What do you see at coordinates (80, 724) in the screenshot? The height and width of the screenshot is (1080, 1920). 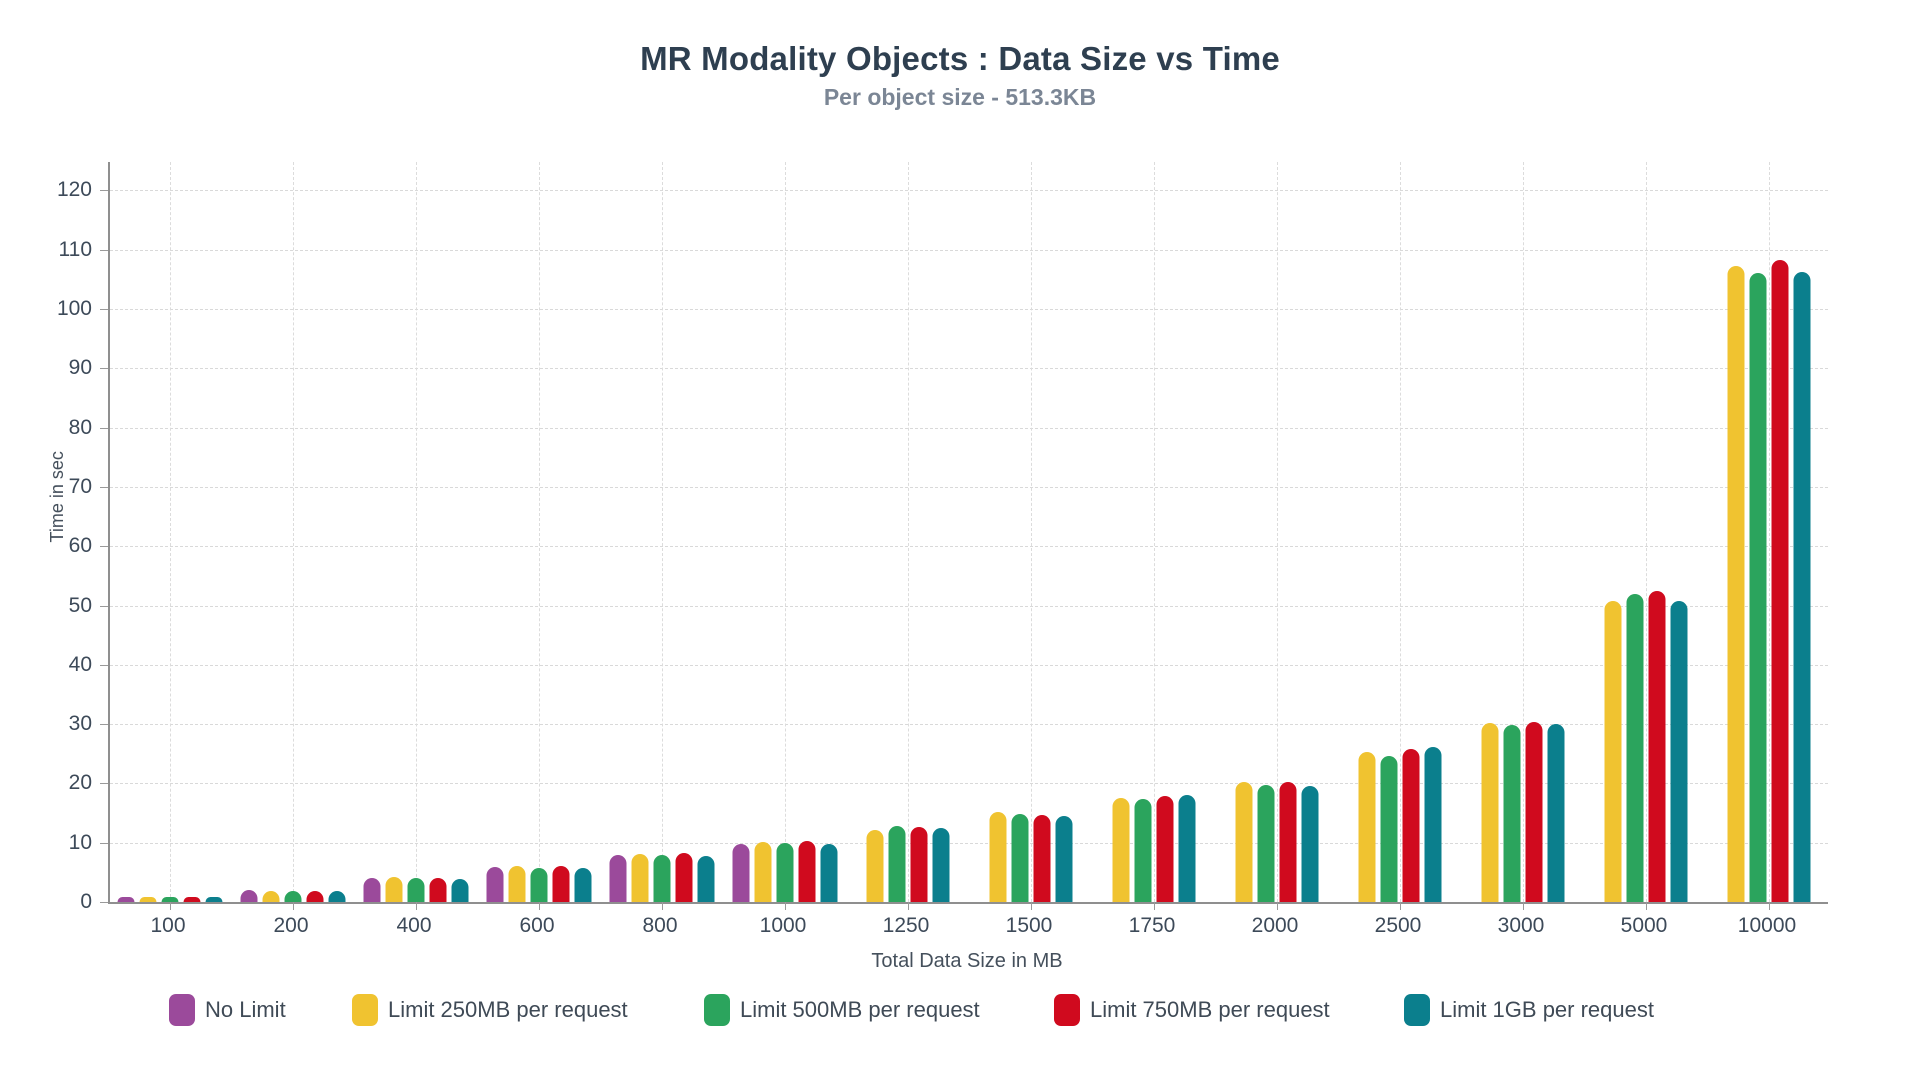 I see `y-axis-tick-label: 30` at bounding box center [80, 724].